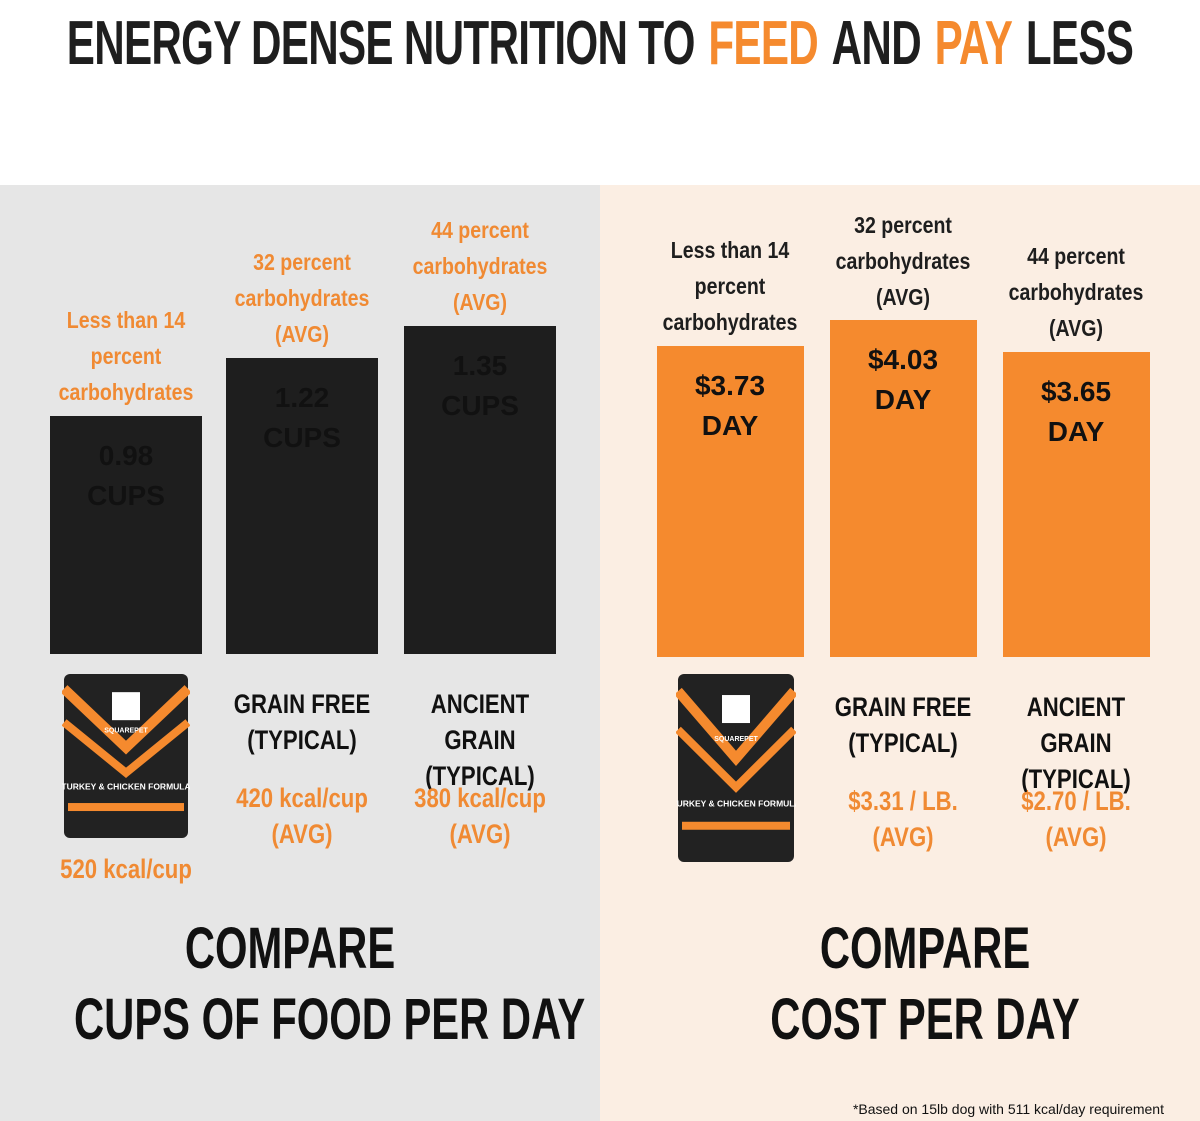 The width and height of the screenshot is (1200, 1121). What do you see at coordinates (480, 489) in the screenshot?
I see `bar: 1.35 CUPS` at bounding box center [480, 489].